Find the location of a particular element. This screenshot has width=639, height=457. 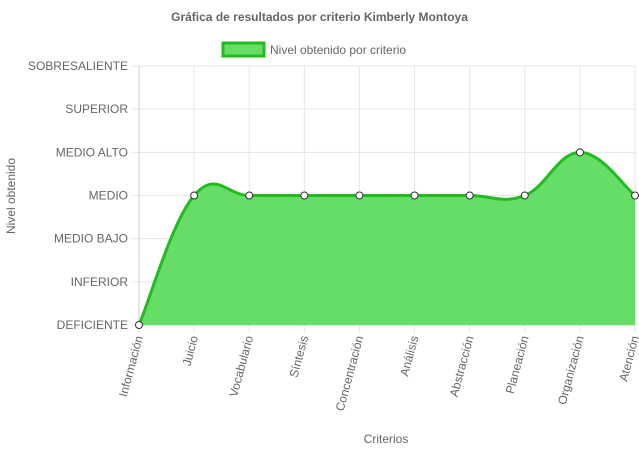

y-tick-label: MEDIO is located at coordinates (108, 196).